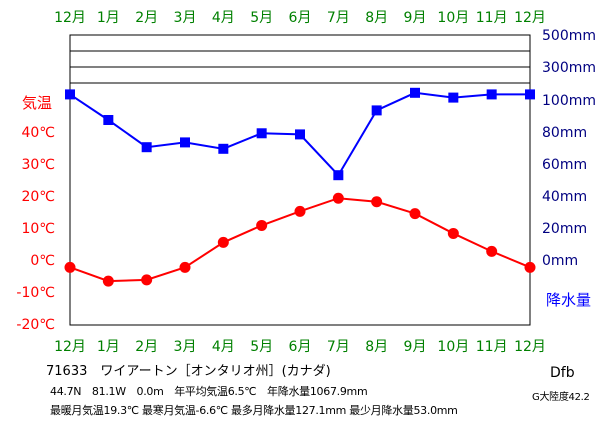 The width and height of the screenshot is (611, 425). I want to click on temp-tick-label: 10℃, so click(38, 229).